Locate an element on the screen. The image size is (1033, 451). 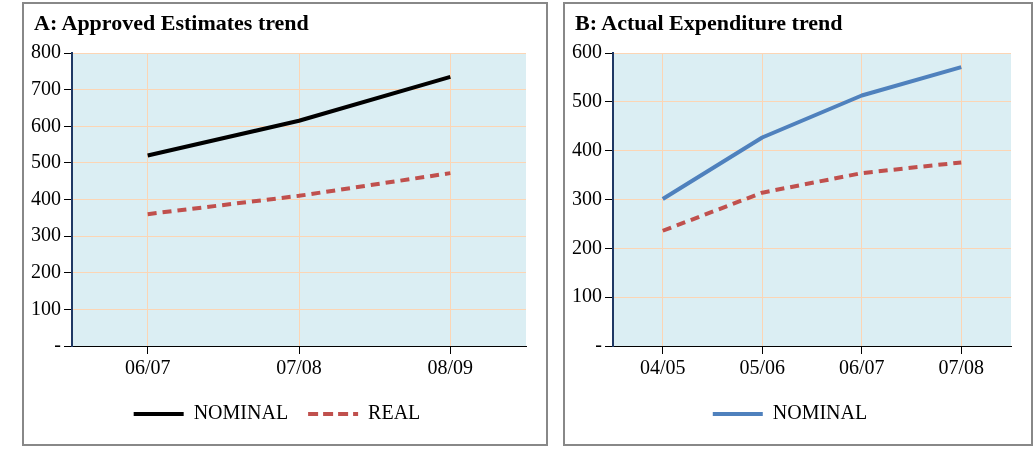
line-series is located at coordinates (812, 196).